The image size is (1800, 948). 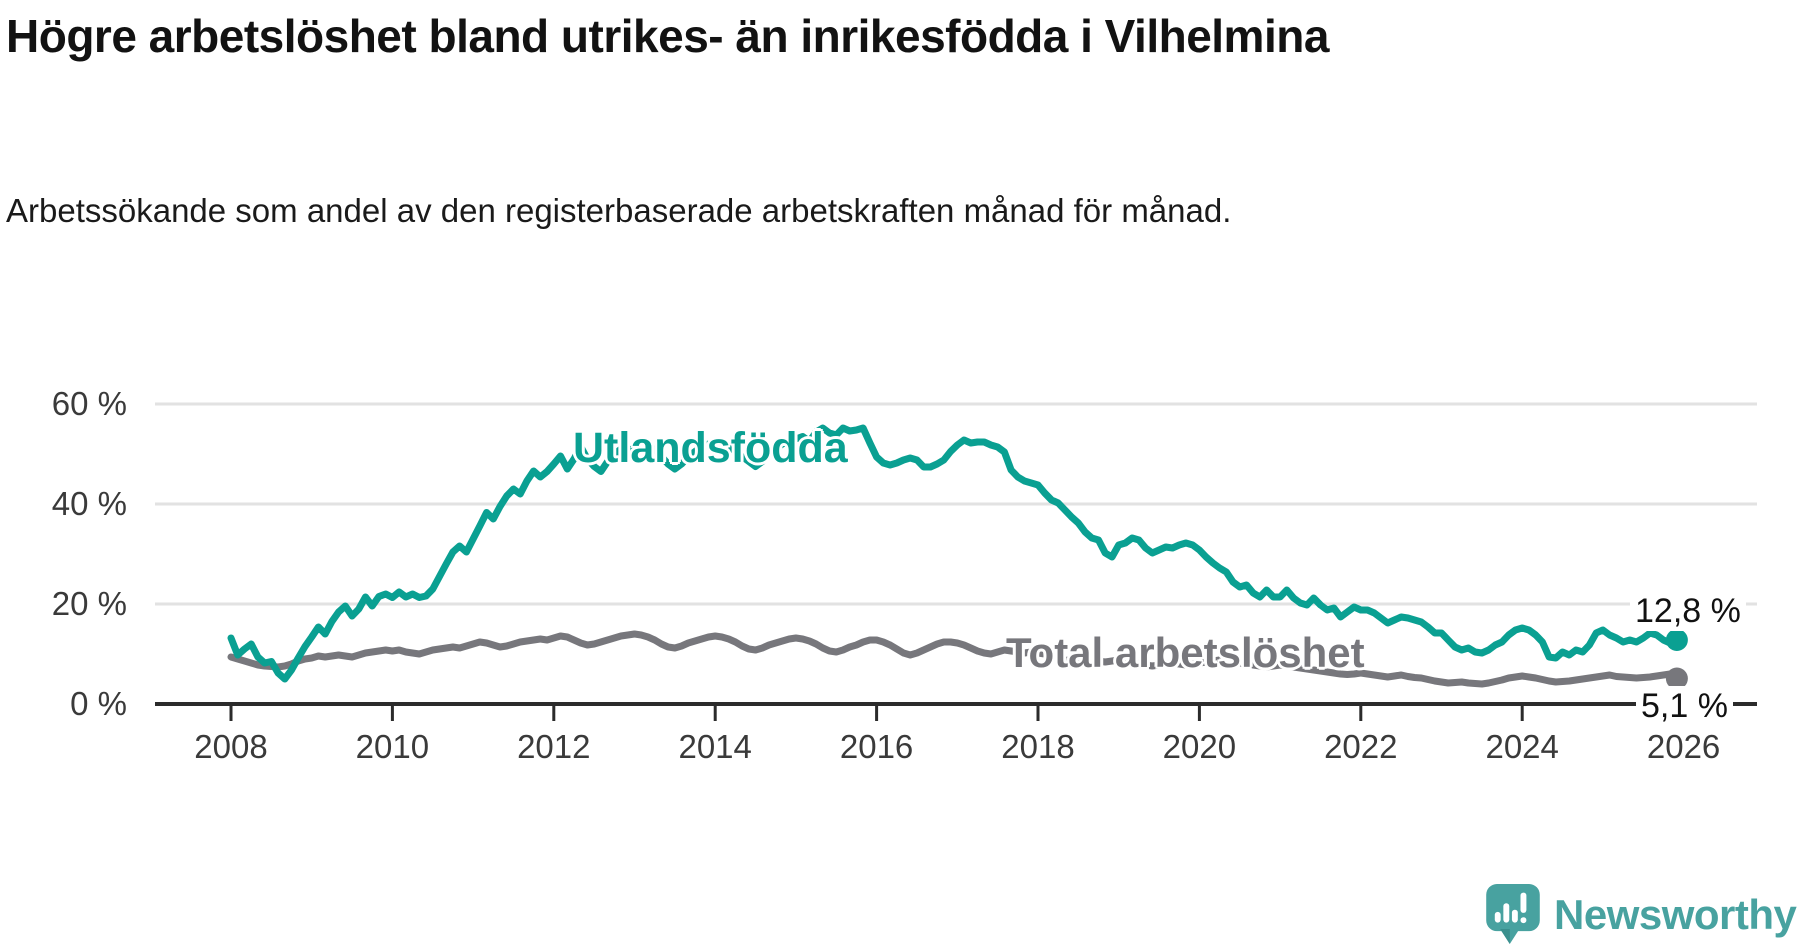 What do you see at coordinates (1522, 746) in the screenshot?
I see `x-axis-label-2024: 2024` at bounding box center [1522, 746].